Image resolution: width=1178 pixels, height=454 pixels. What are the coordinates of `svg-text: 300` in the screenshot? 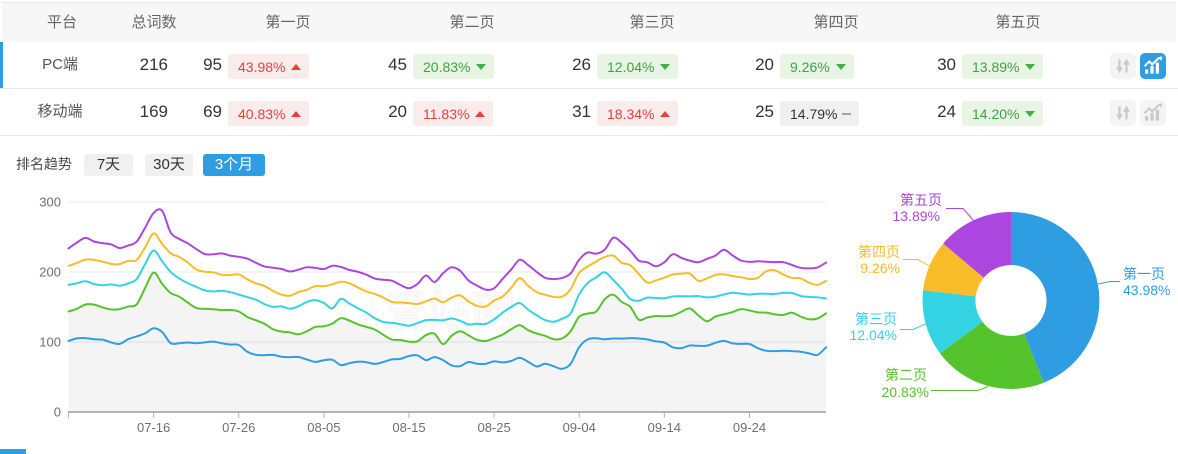 It's located at (50, 202).